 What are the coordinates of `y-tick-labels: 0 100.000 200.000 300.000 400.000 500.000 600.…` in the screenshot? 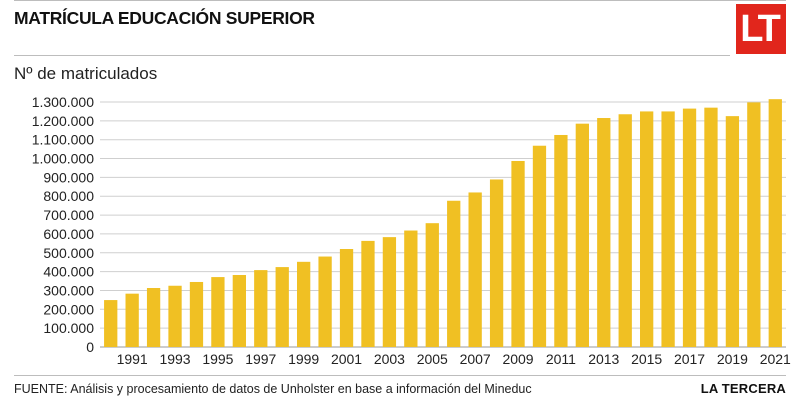 It's located at (63, 224).